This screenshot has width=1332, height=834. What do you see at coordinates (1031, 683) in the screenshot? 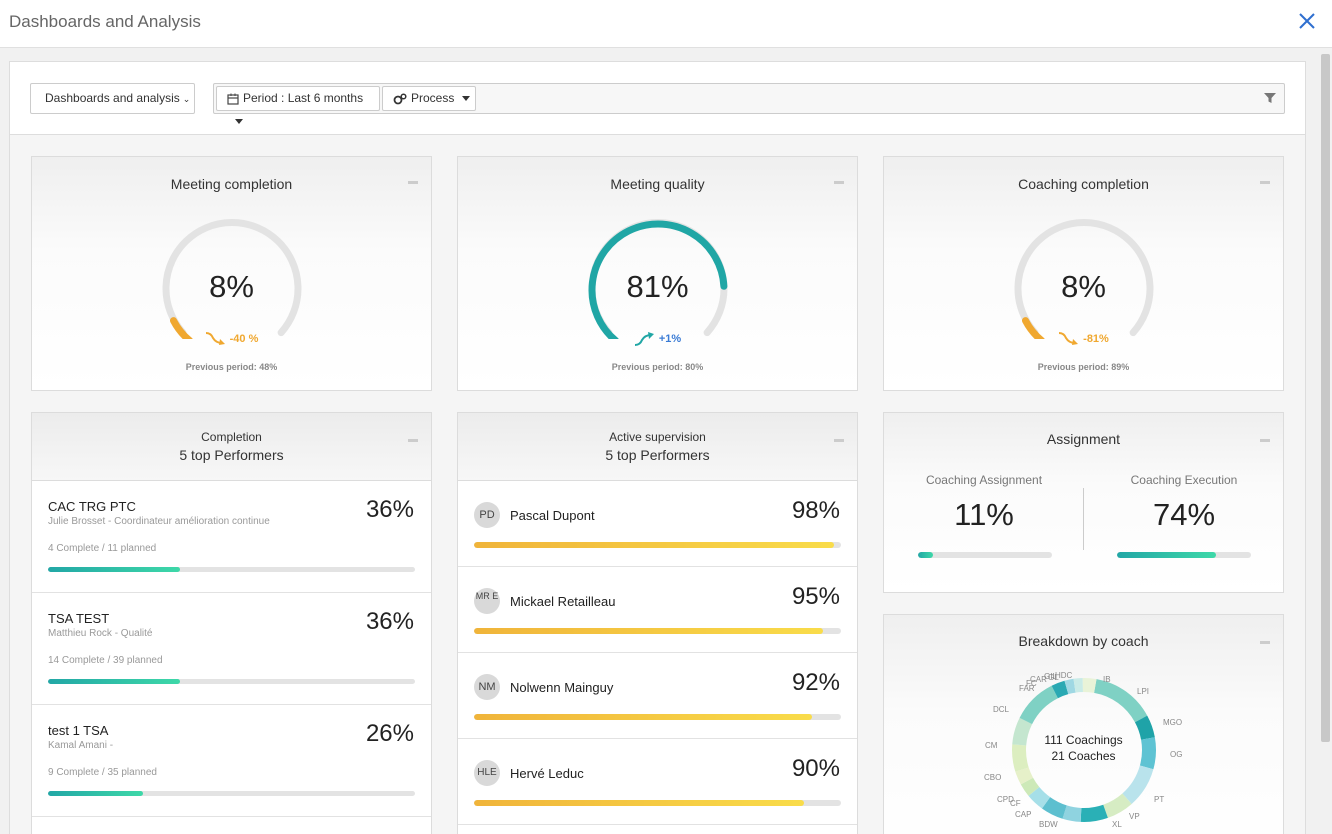
I see `donut-label: FC` at bounding box center [1031, 683].